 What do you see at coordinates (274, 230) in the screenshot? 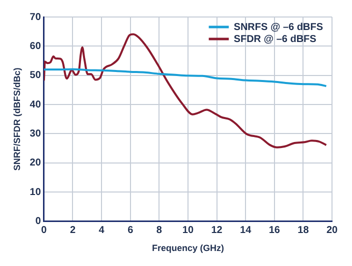
I see `x-tick-label: 16` at bounding box center [274, 230].